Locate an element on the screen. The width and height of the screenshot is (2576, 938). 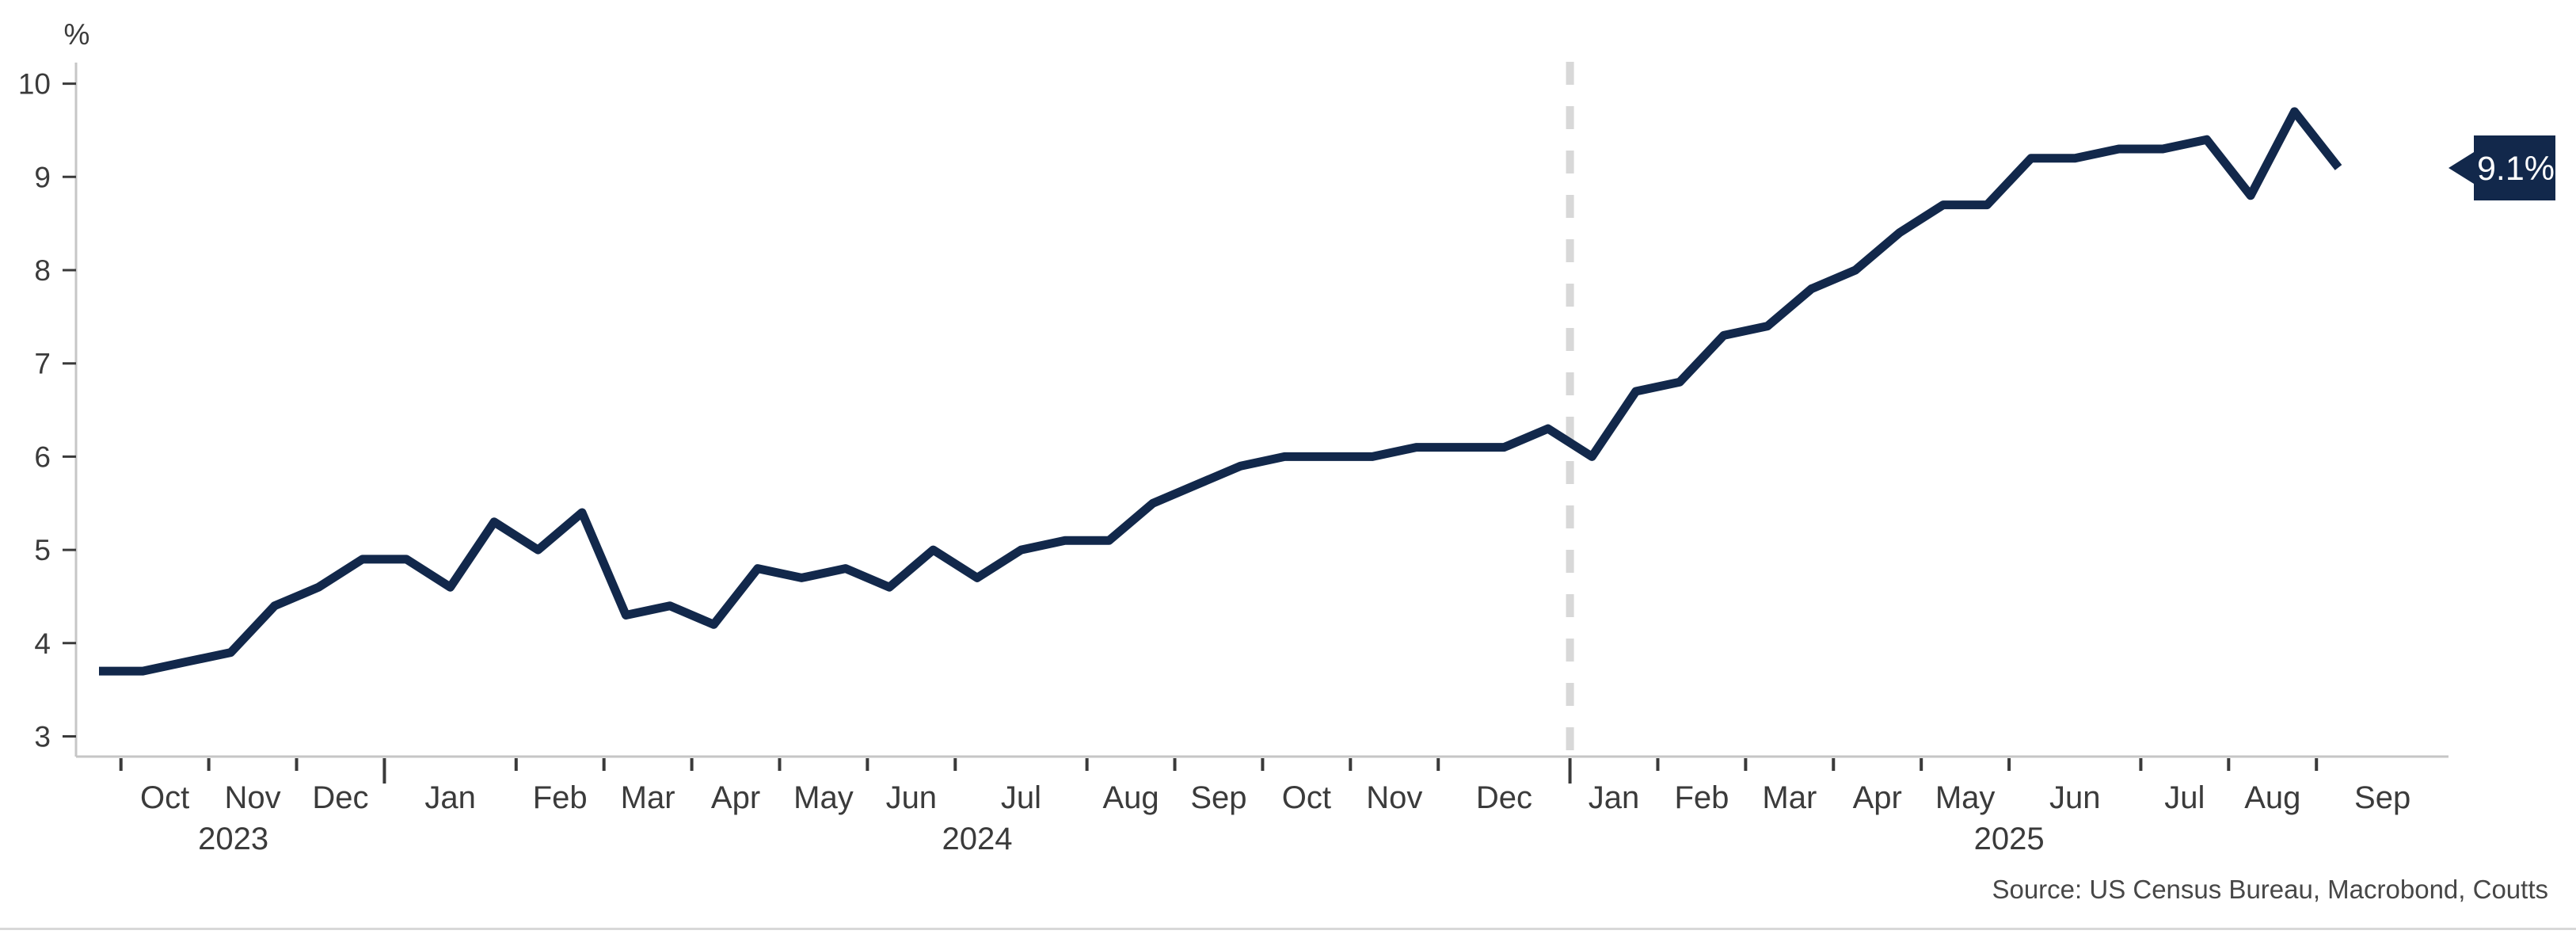
x-month-label-13: Nov is located at coordinates (1394, 797).